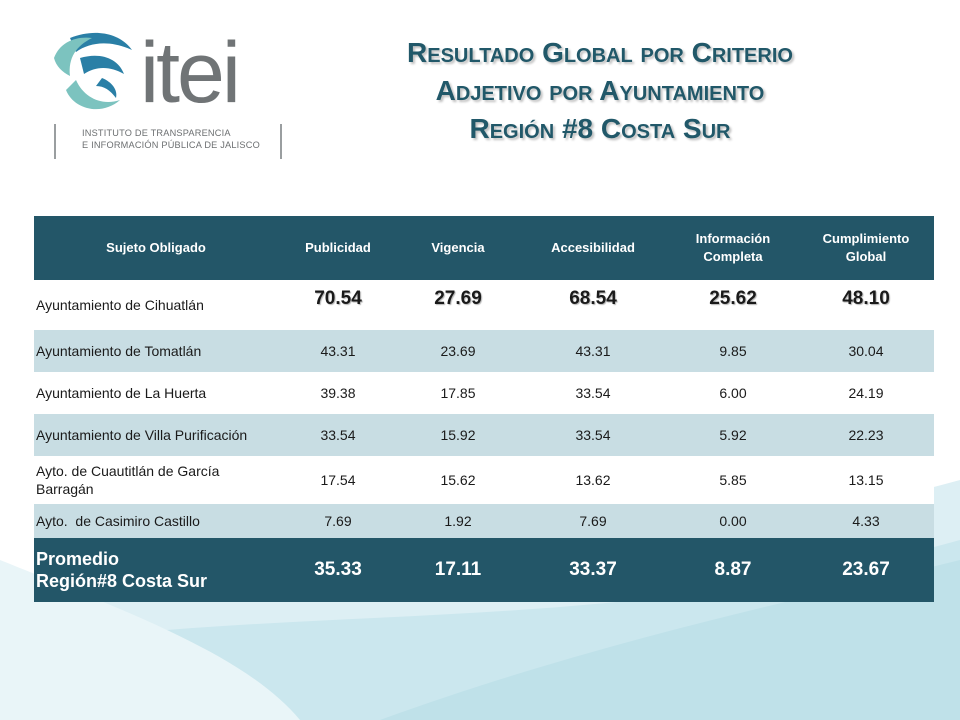 The width and height of the screenshot is (960, 720). What do you see at coordinates (866, 570) in the screenshot?
I see `average-value: 23.67` at bounding box center [866, 570].